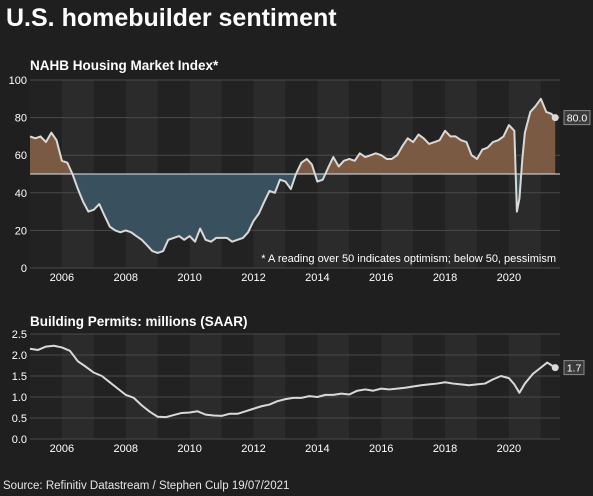 The width and height of the screenshot is (593, 496). Describe the element at coordinates (293, 213) in the screenshot. I see `pessimism-area` at that location.